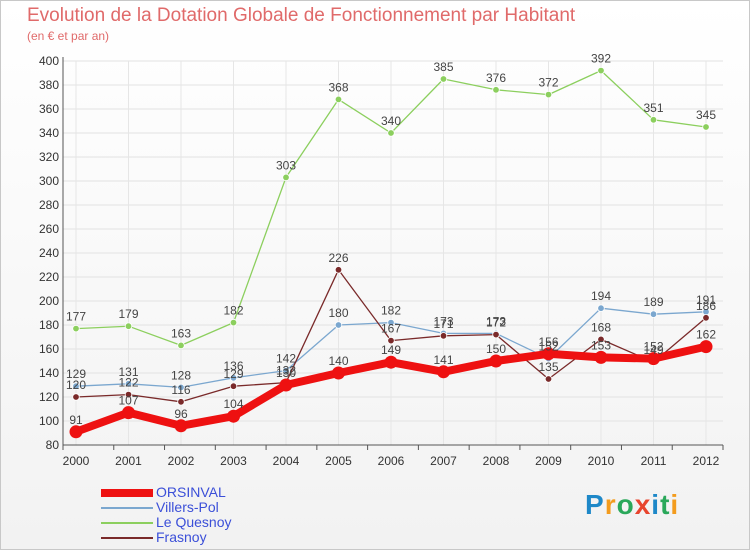 Image resolution: width=750 pixels, height=550 pixels. Describe the element at coordinates (49, 61) in the screenshot. I see `y-tick-label: 400` at that location.